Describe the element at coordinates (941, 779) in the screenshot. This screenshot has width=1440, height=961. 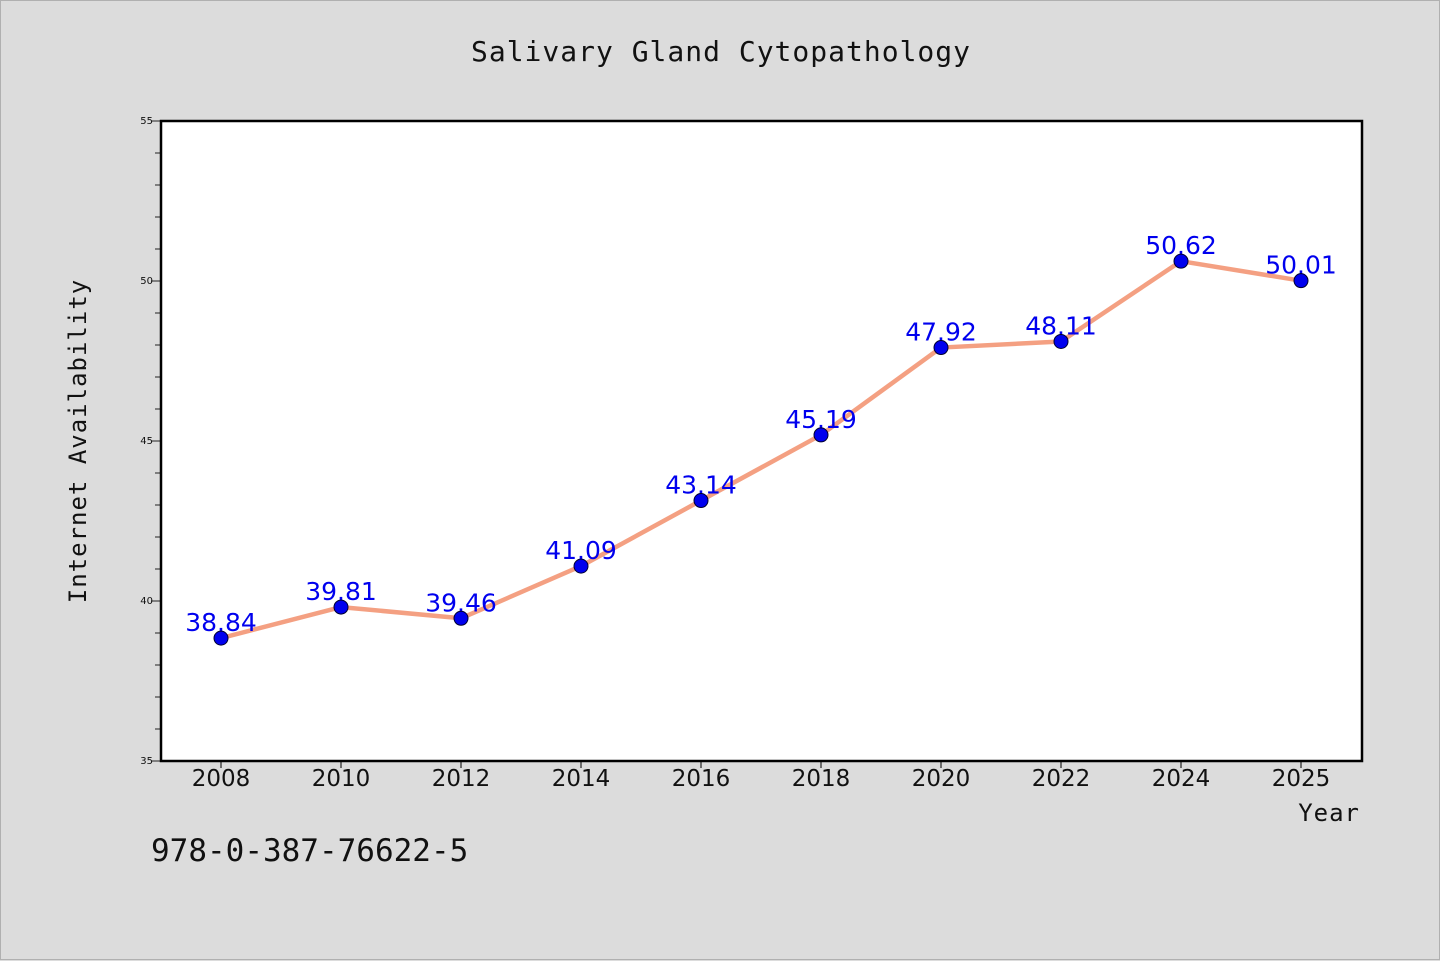
I see `x-tick-label: 2020` at that location.